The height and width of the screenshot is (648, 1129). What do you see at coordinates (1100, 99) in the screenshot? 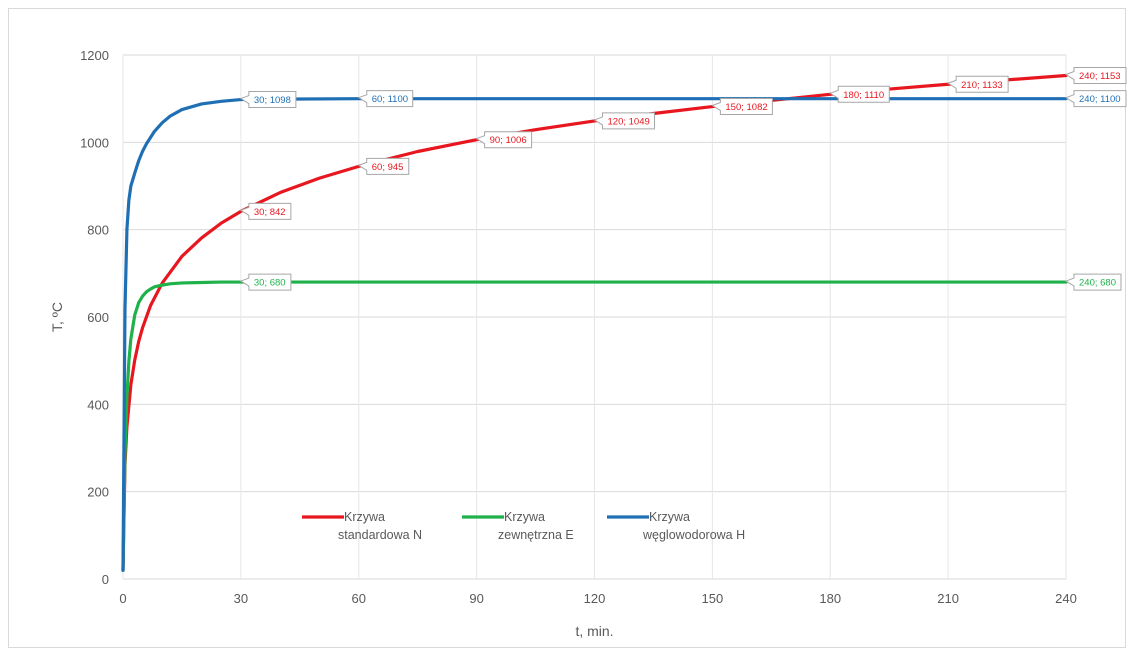
I see `data-label-text: 240; 1100` at bounding box center [1100, 99].